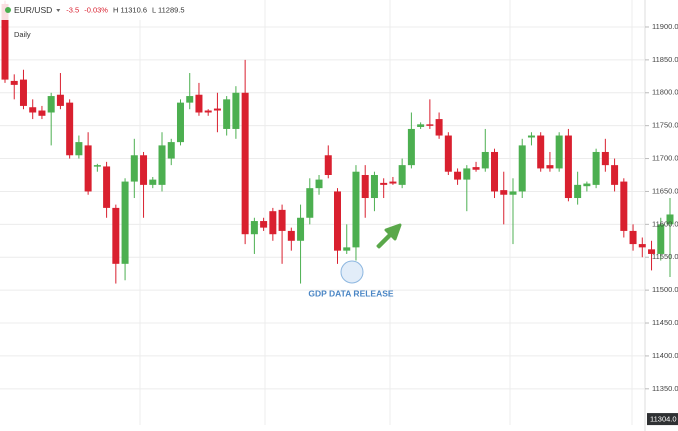 The width and height of the screenshot is (678, 431). Describe the element at coordinates (665, 388) in the screenshot. I see `y-tick-label: 11350.0` at that location.